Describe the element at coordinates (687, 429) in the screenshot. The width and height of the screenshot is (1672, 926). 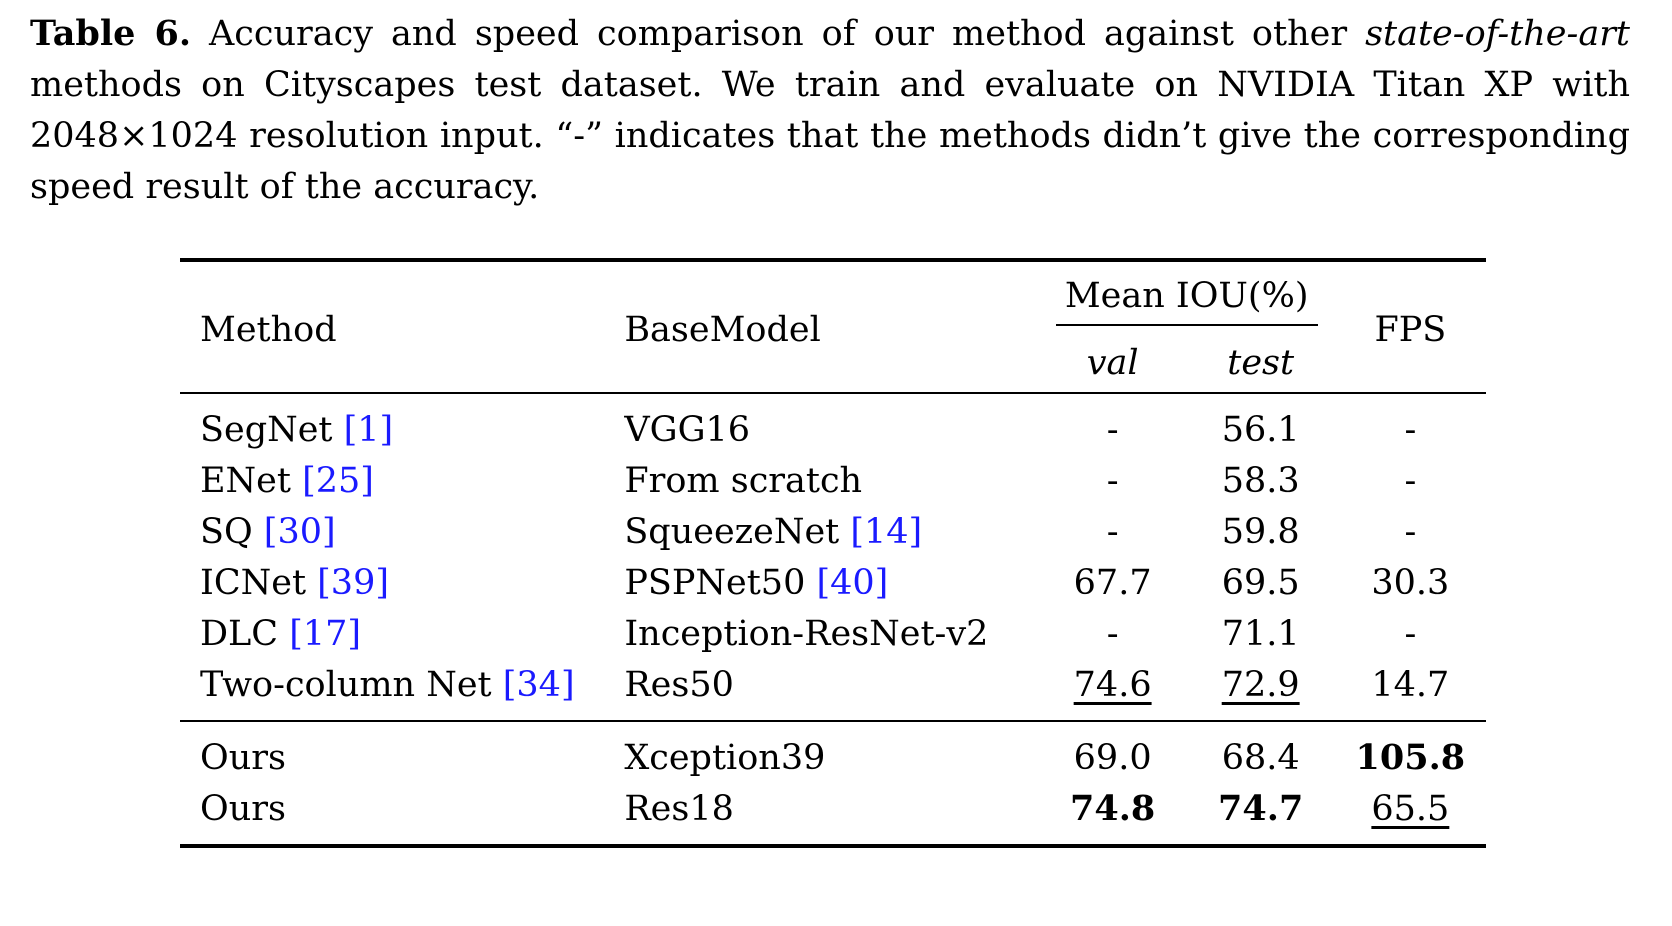
I see `basemodel-cell: VGG16` at that location.